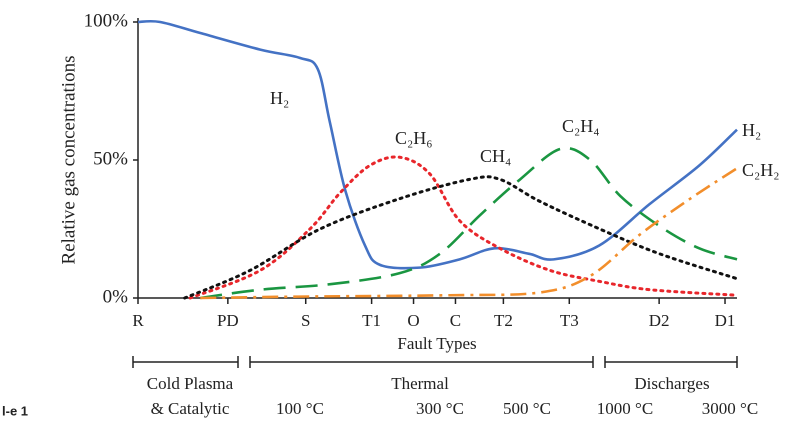  I want to click on temperature: 500 °C, so click(527, 408).